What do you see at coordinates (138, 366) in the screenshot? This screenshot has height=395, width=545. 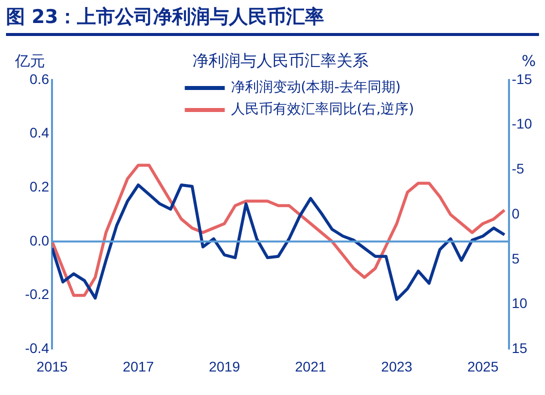 I see `x-tick-label: 2017` at bounding box center [138, 366].